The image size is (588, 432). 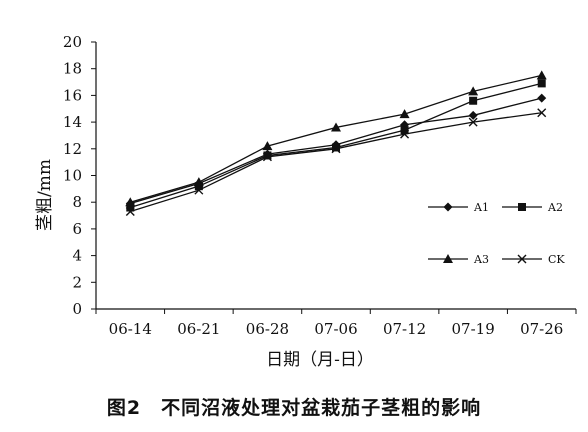 I want to click on legend-label: CK, so click(x=556, y=259).